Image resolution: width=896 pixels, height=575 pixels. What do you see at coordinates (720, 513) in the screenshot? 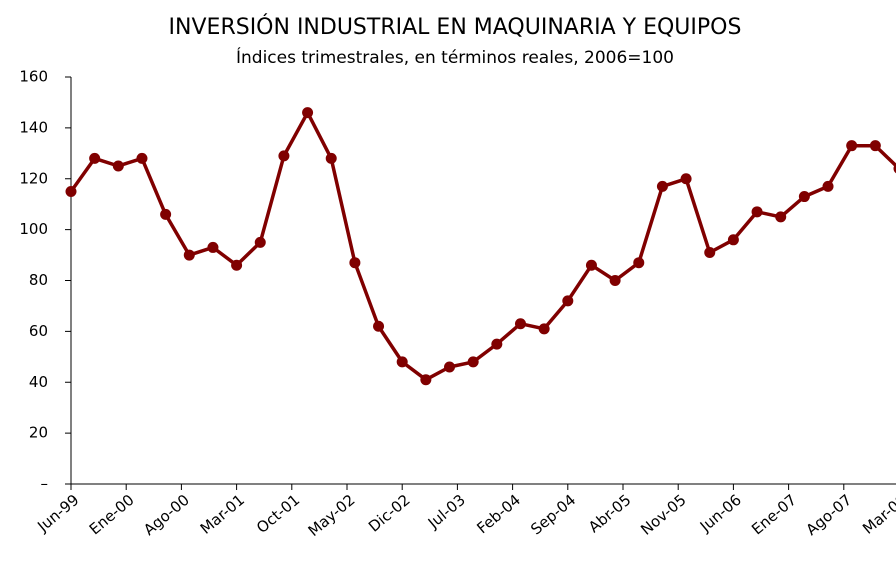
I see `x-tick-label: Jun-06` at bounding box center [720, 513].